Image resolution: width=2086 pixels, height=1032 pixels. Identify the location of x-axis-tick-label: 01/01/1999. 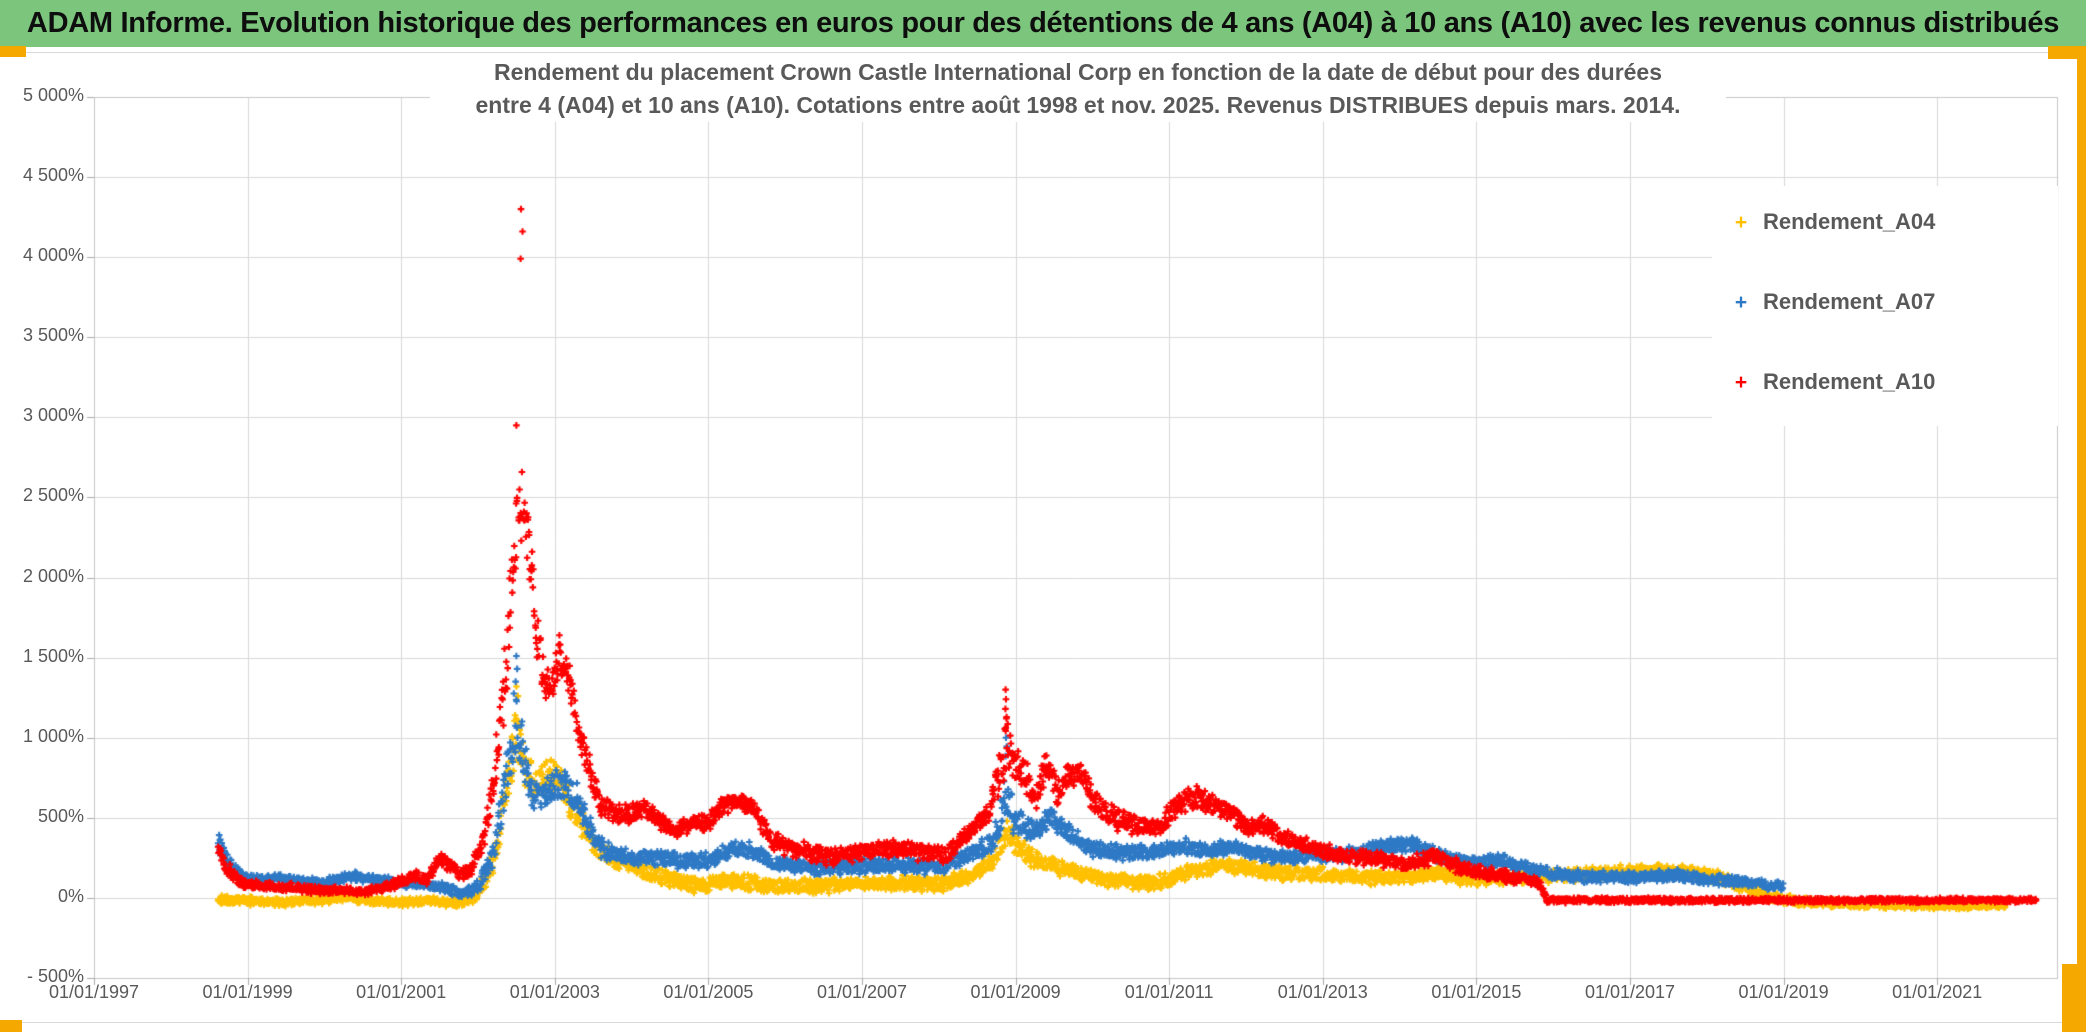
(247, 992).